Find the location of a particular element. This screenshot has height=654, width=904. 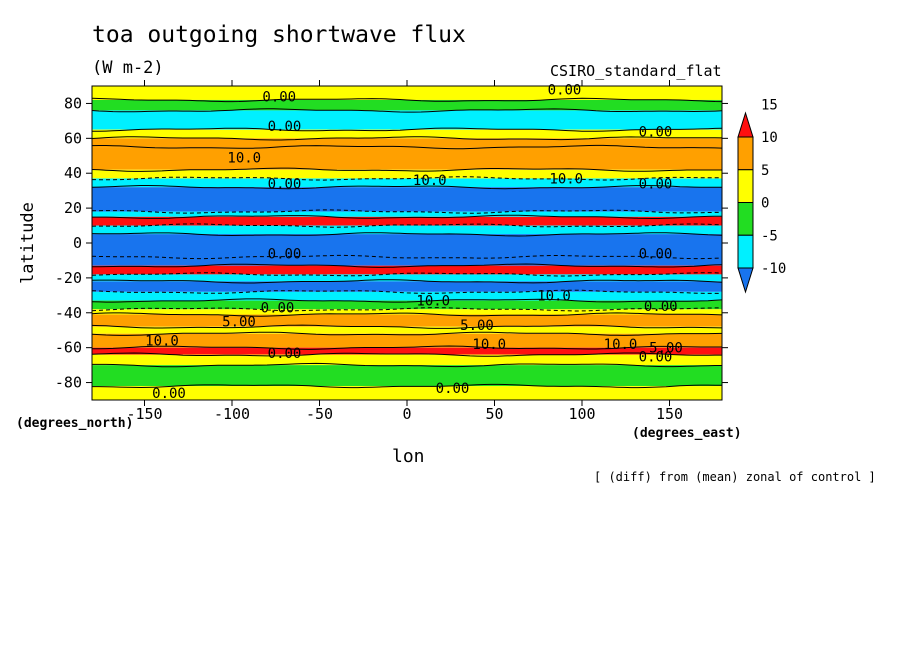

x-axis-label: lon is located at coordinates (408, 456).